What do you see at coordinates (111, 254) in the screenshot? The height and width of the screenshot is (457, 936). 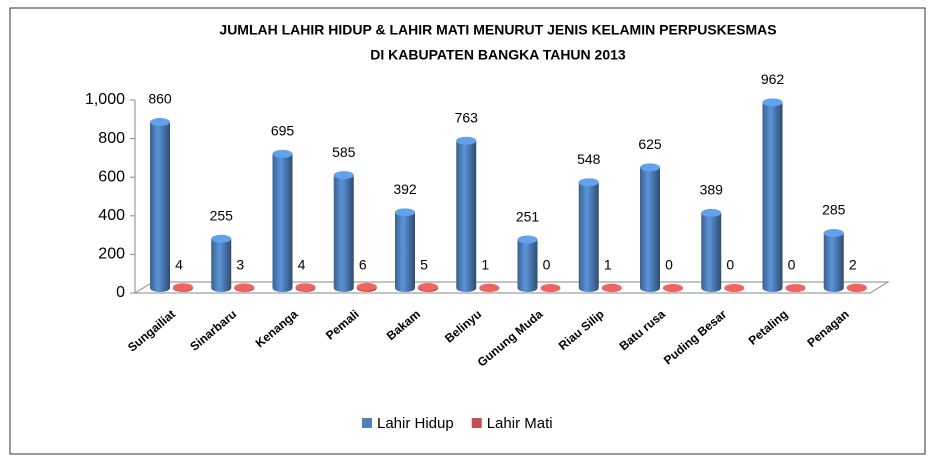 I see `y-tick-label: 200` at bounding box center [111, 254].